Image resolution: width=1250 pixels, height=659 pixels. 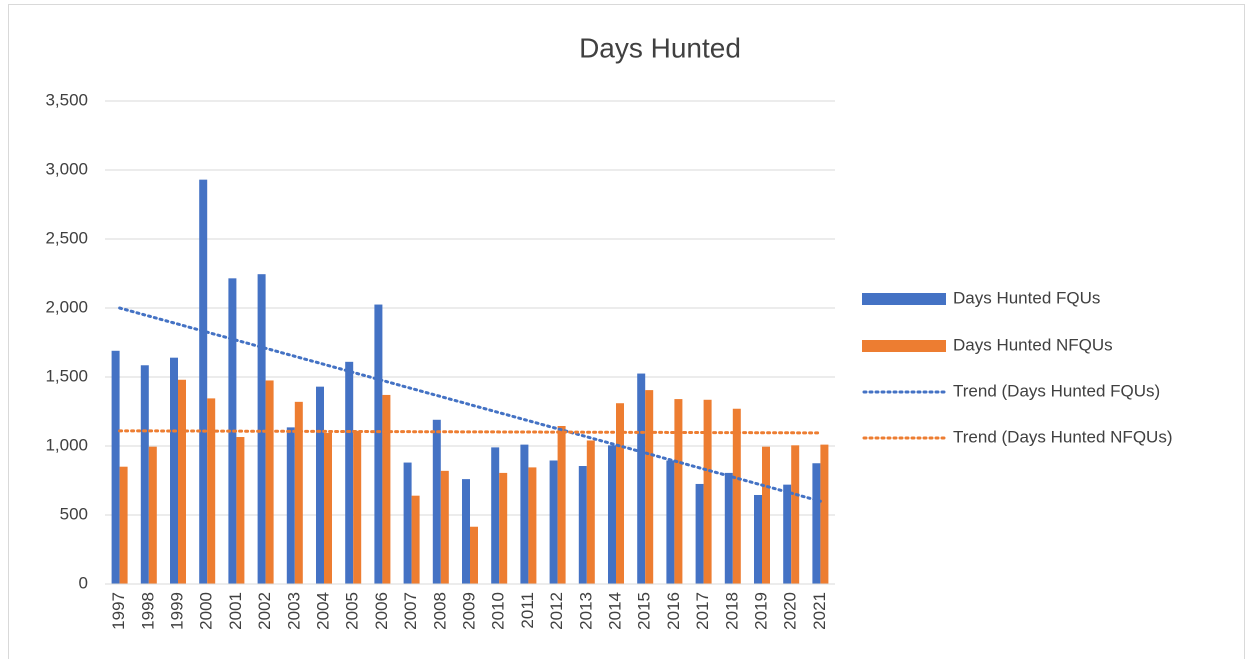 I want to click on x-tick-label: 2013, so click(x=585, y=611).